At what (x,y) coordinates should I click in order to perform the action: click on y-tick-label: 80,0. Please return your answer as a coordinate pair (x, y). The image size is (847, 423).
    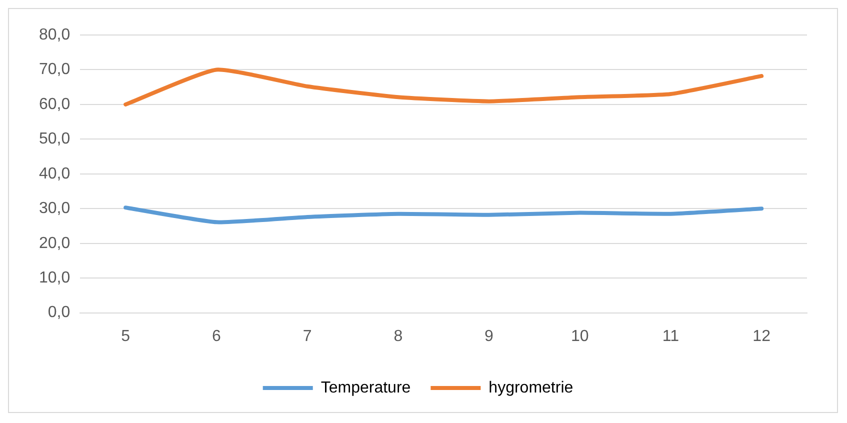
    Looking at the image, I should click on (54, 35).